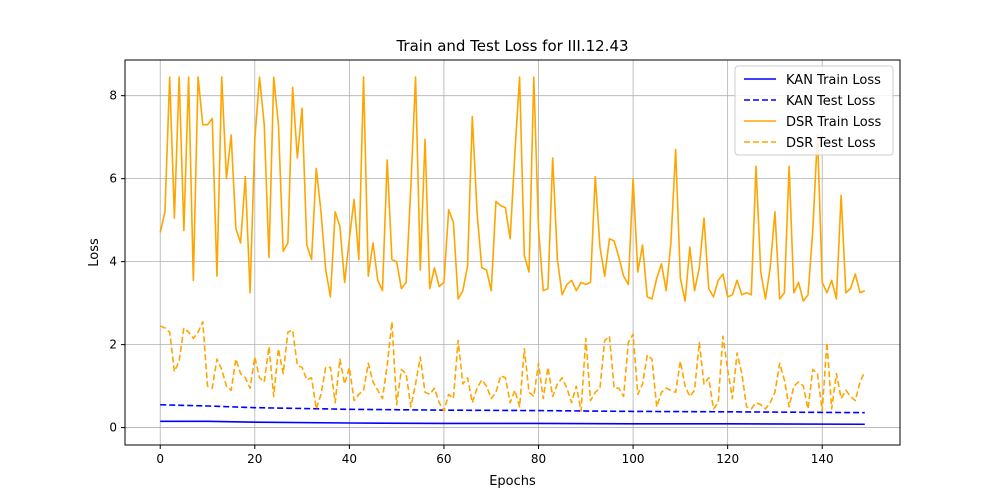  I want to click on y-tick-label: 6, so click(113, 179).